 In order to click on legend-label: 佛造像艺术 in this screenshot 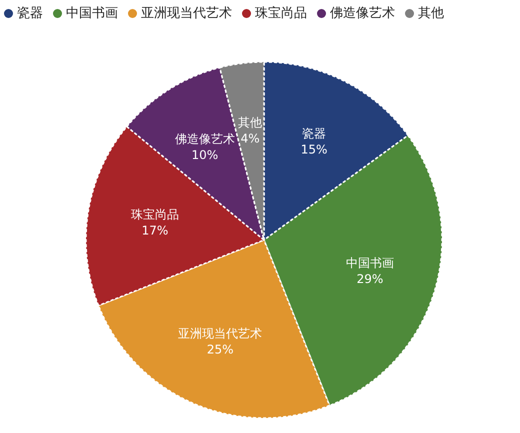, I will do `click(362, 13)`.